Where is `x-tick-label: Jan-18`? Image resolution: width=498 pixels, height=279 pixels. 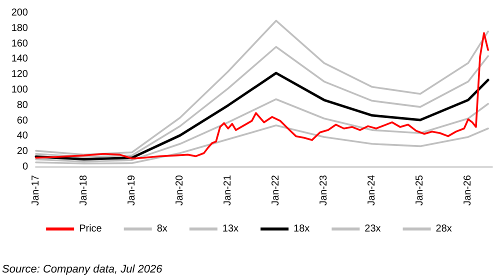 x-tick-label: Jan-18 is located at coordinates (84, 190).